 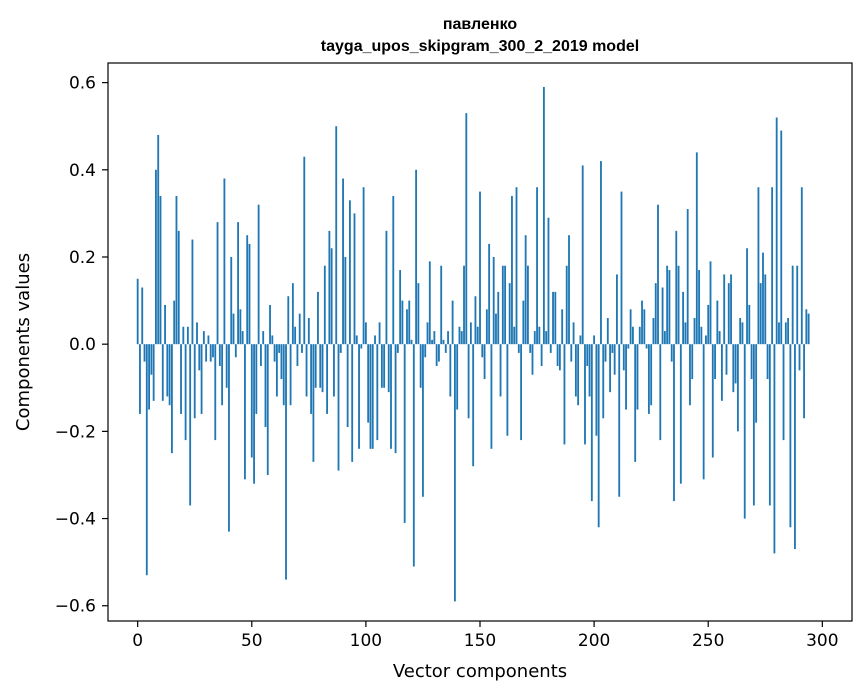 What do you see at coordinates (82, 258) in the screenshot?
I see `y-tick-label: 0.2` at bounding box center [82, 258].